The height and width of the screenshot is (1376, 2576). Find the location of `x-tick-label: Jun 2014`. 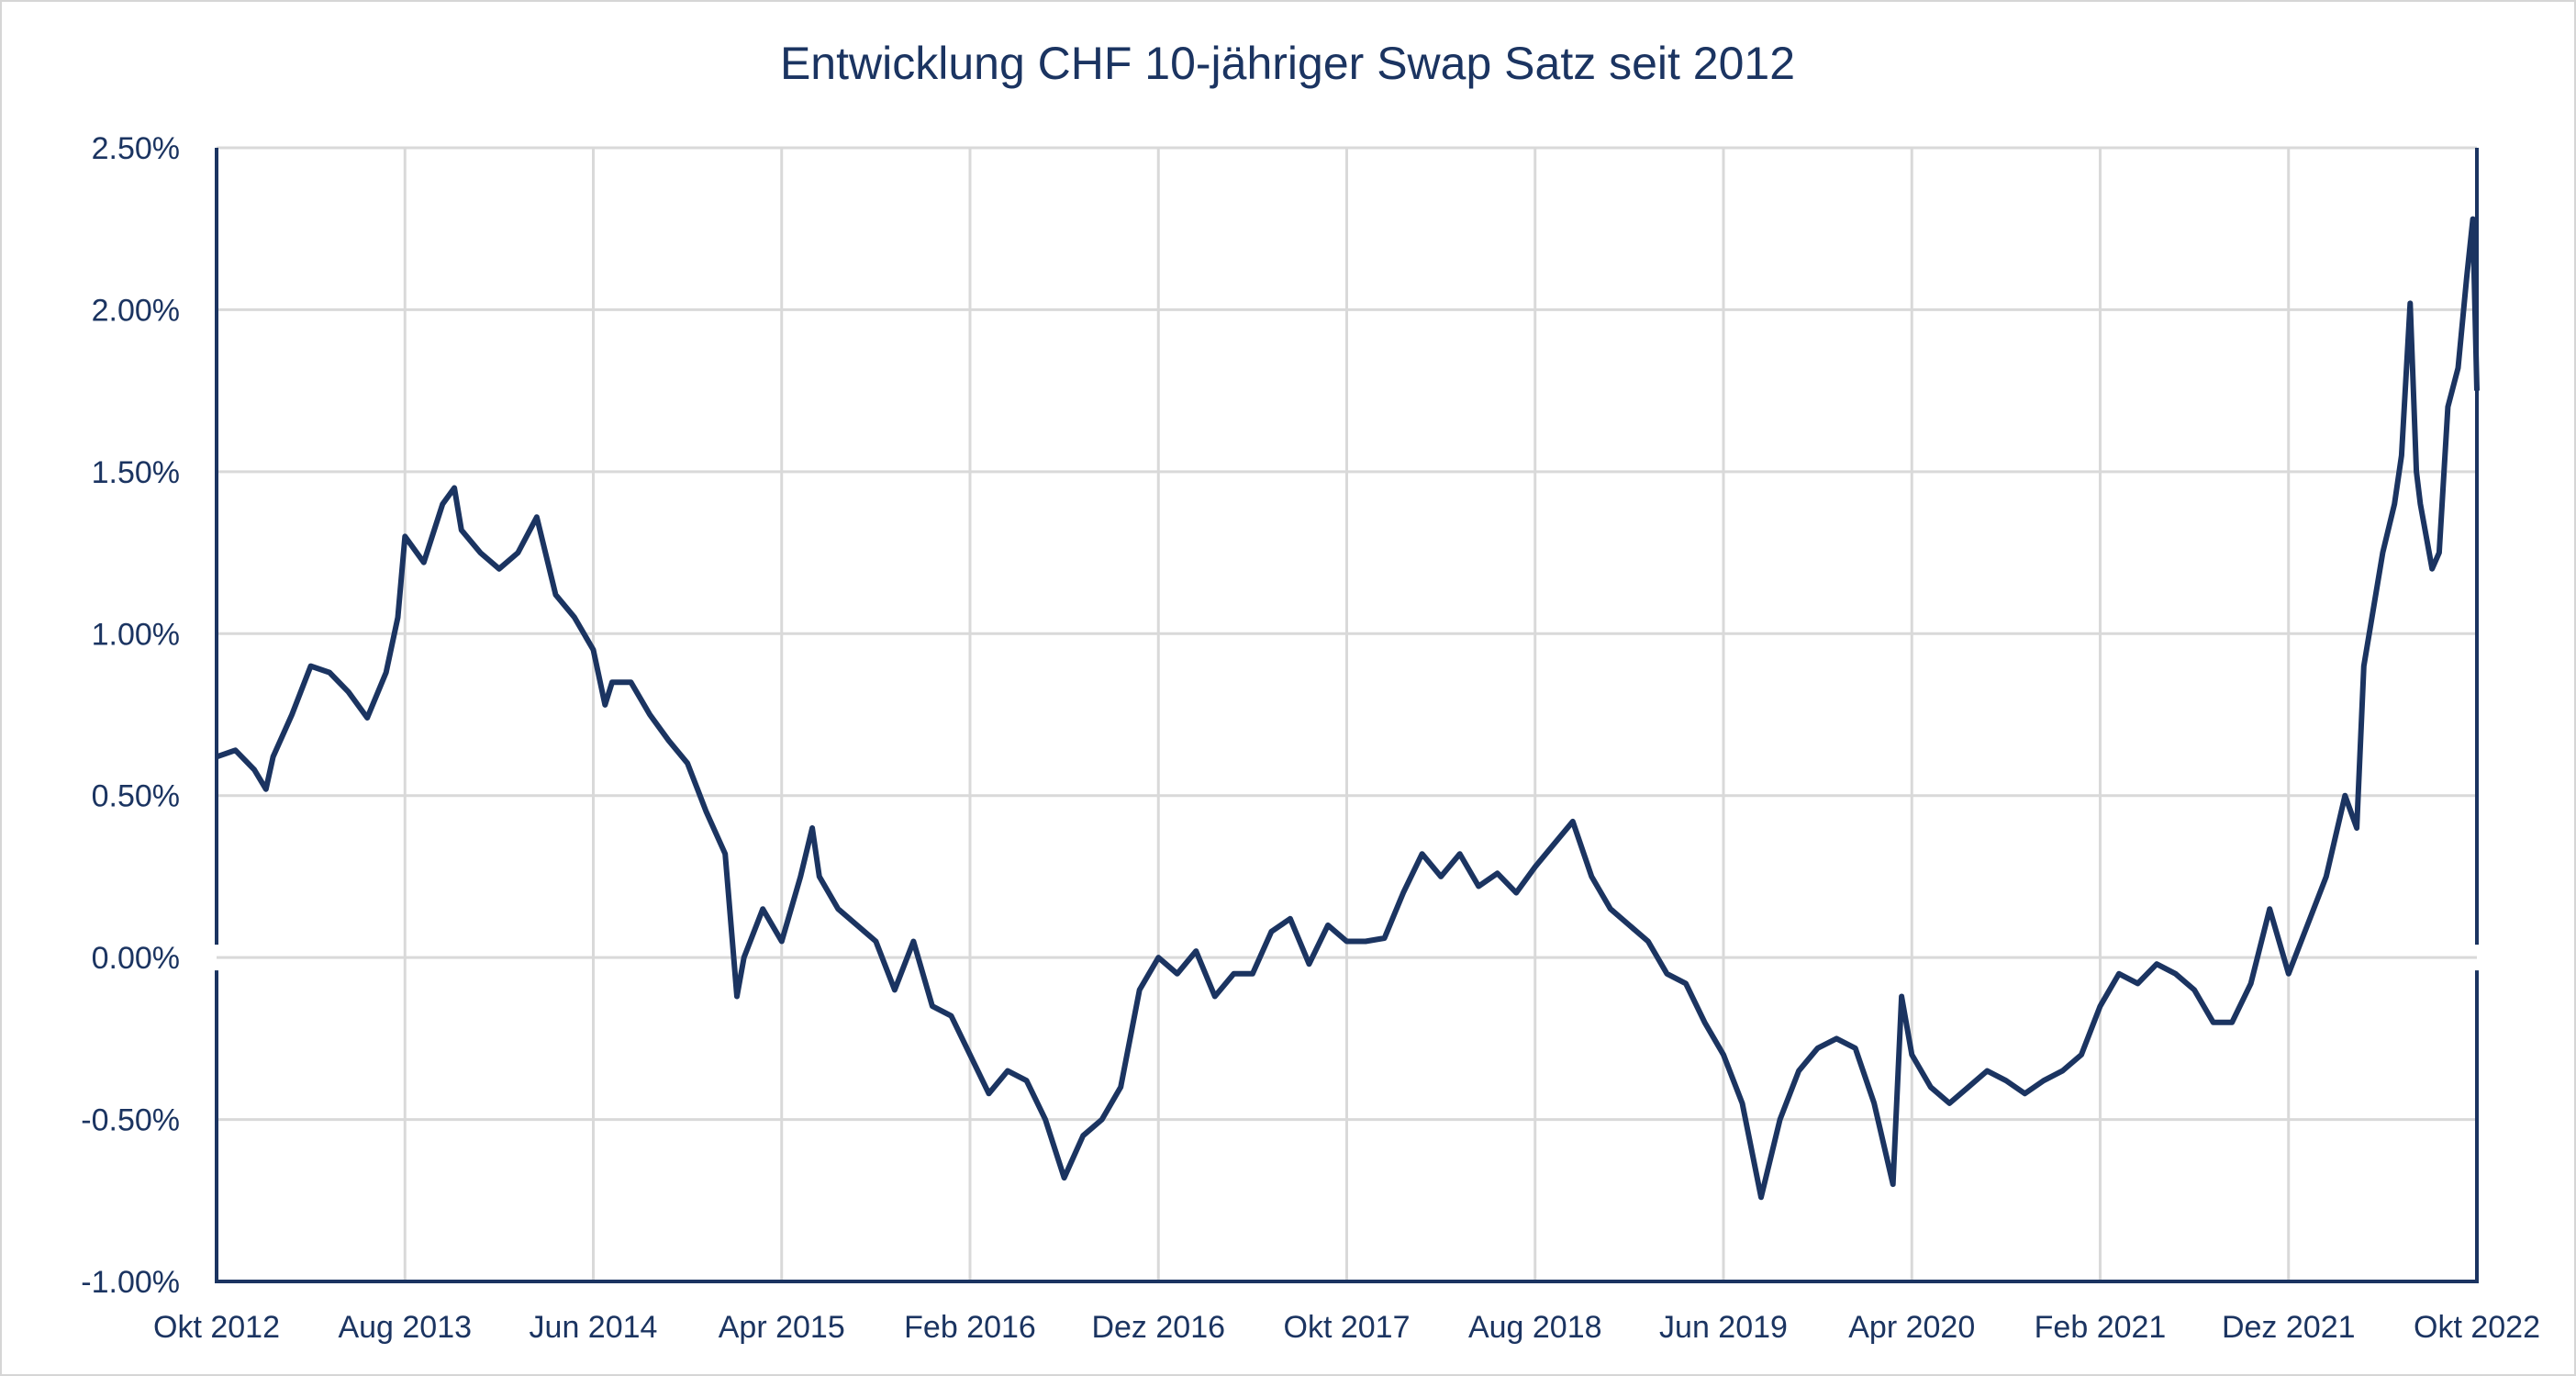

x-tick-label: Jun 2014 is located at coordinates (594, 1328).